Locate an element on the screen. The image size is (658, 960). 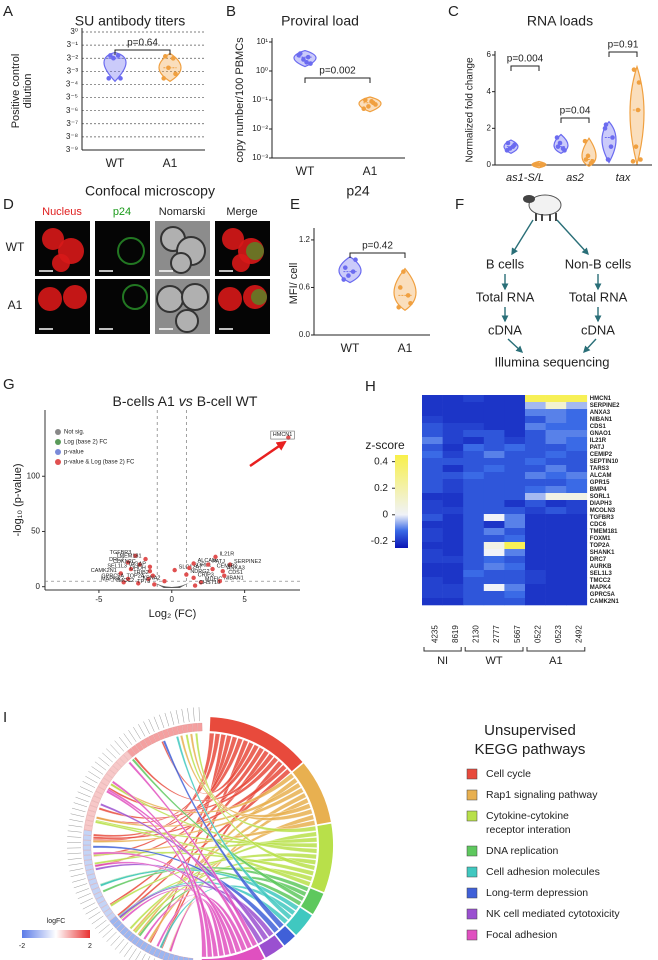
y-tick-label: 2 is located at coordinates (489, 127).